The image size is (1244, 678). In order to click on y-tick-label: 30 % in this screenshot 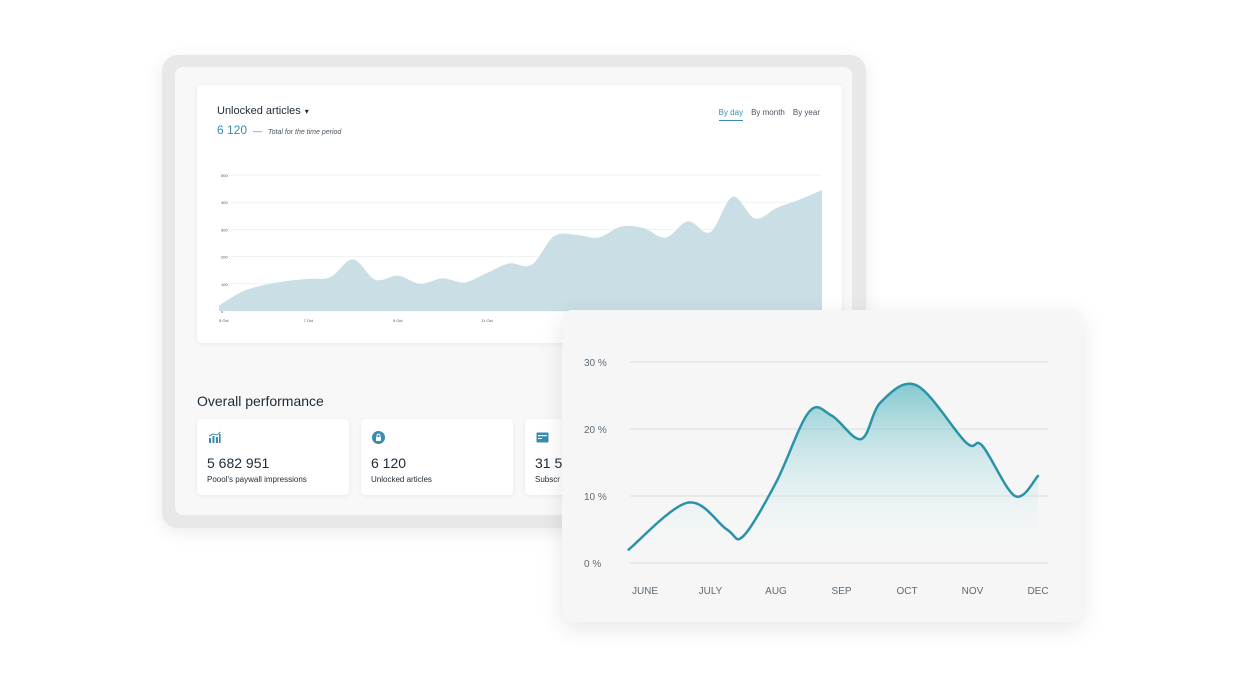, I will do `click(595, 363)`.